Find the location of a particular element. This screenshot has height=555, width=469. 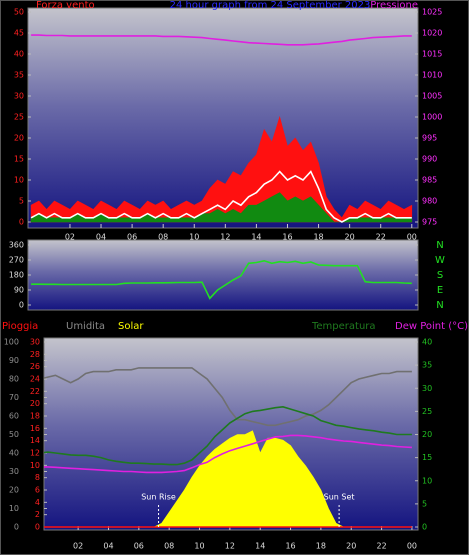

y3-tick-label: 20 is located at coordinates (35, 403).